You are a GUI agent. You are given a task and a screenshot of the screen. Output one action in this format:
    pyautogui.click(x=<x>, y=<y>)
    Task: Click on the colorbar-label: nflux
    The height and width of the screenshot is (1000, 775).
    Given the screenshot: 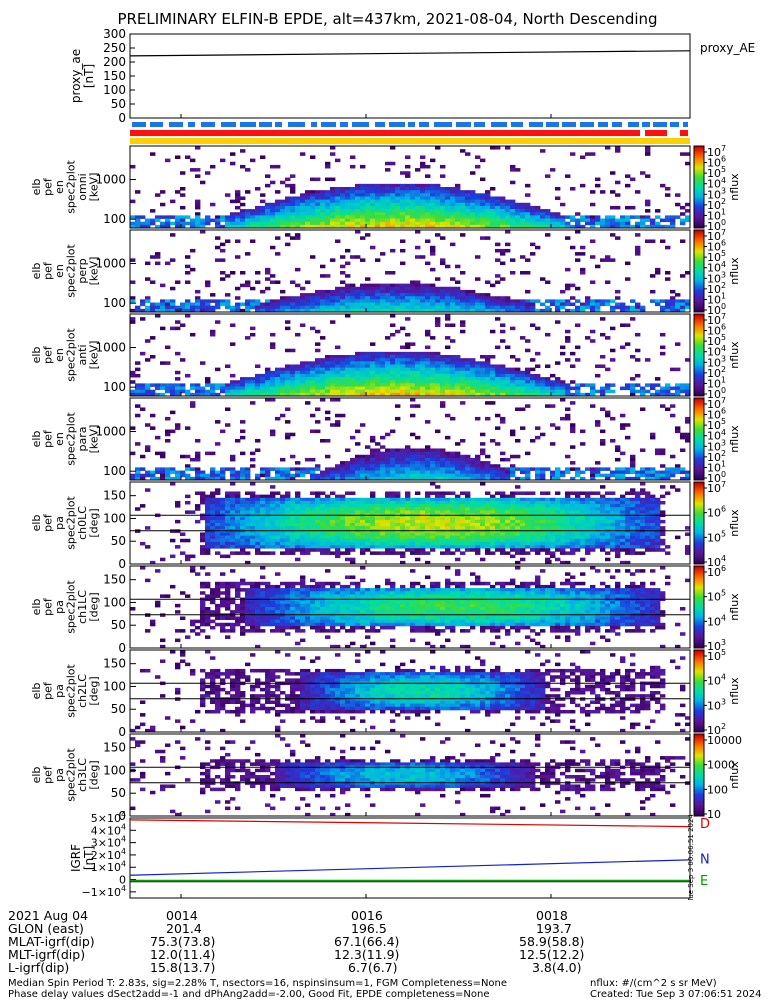 What is the action you would take?
    pyautogui.click(x=734, y=355)
    